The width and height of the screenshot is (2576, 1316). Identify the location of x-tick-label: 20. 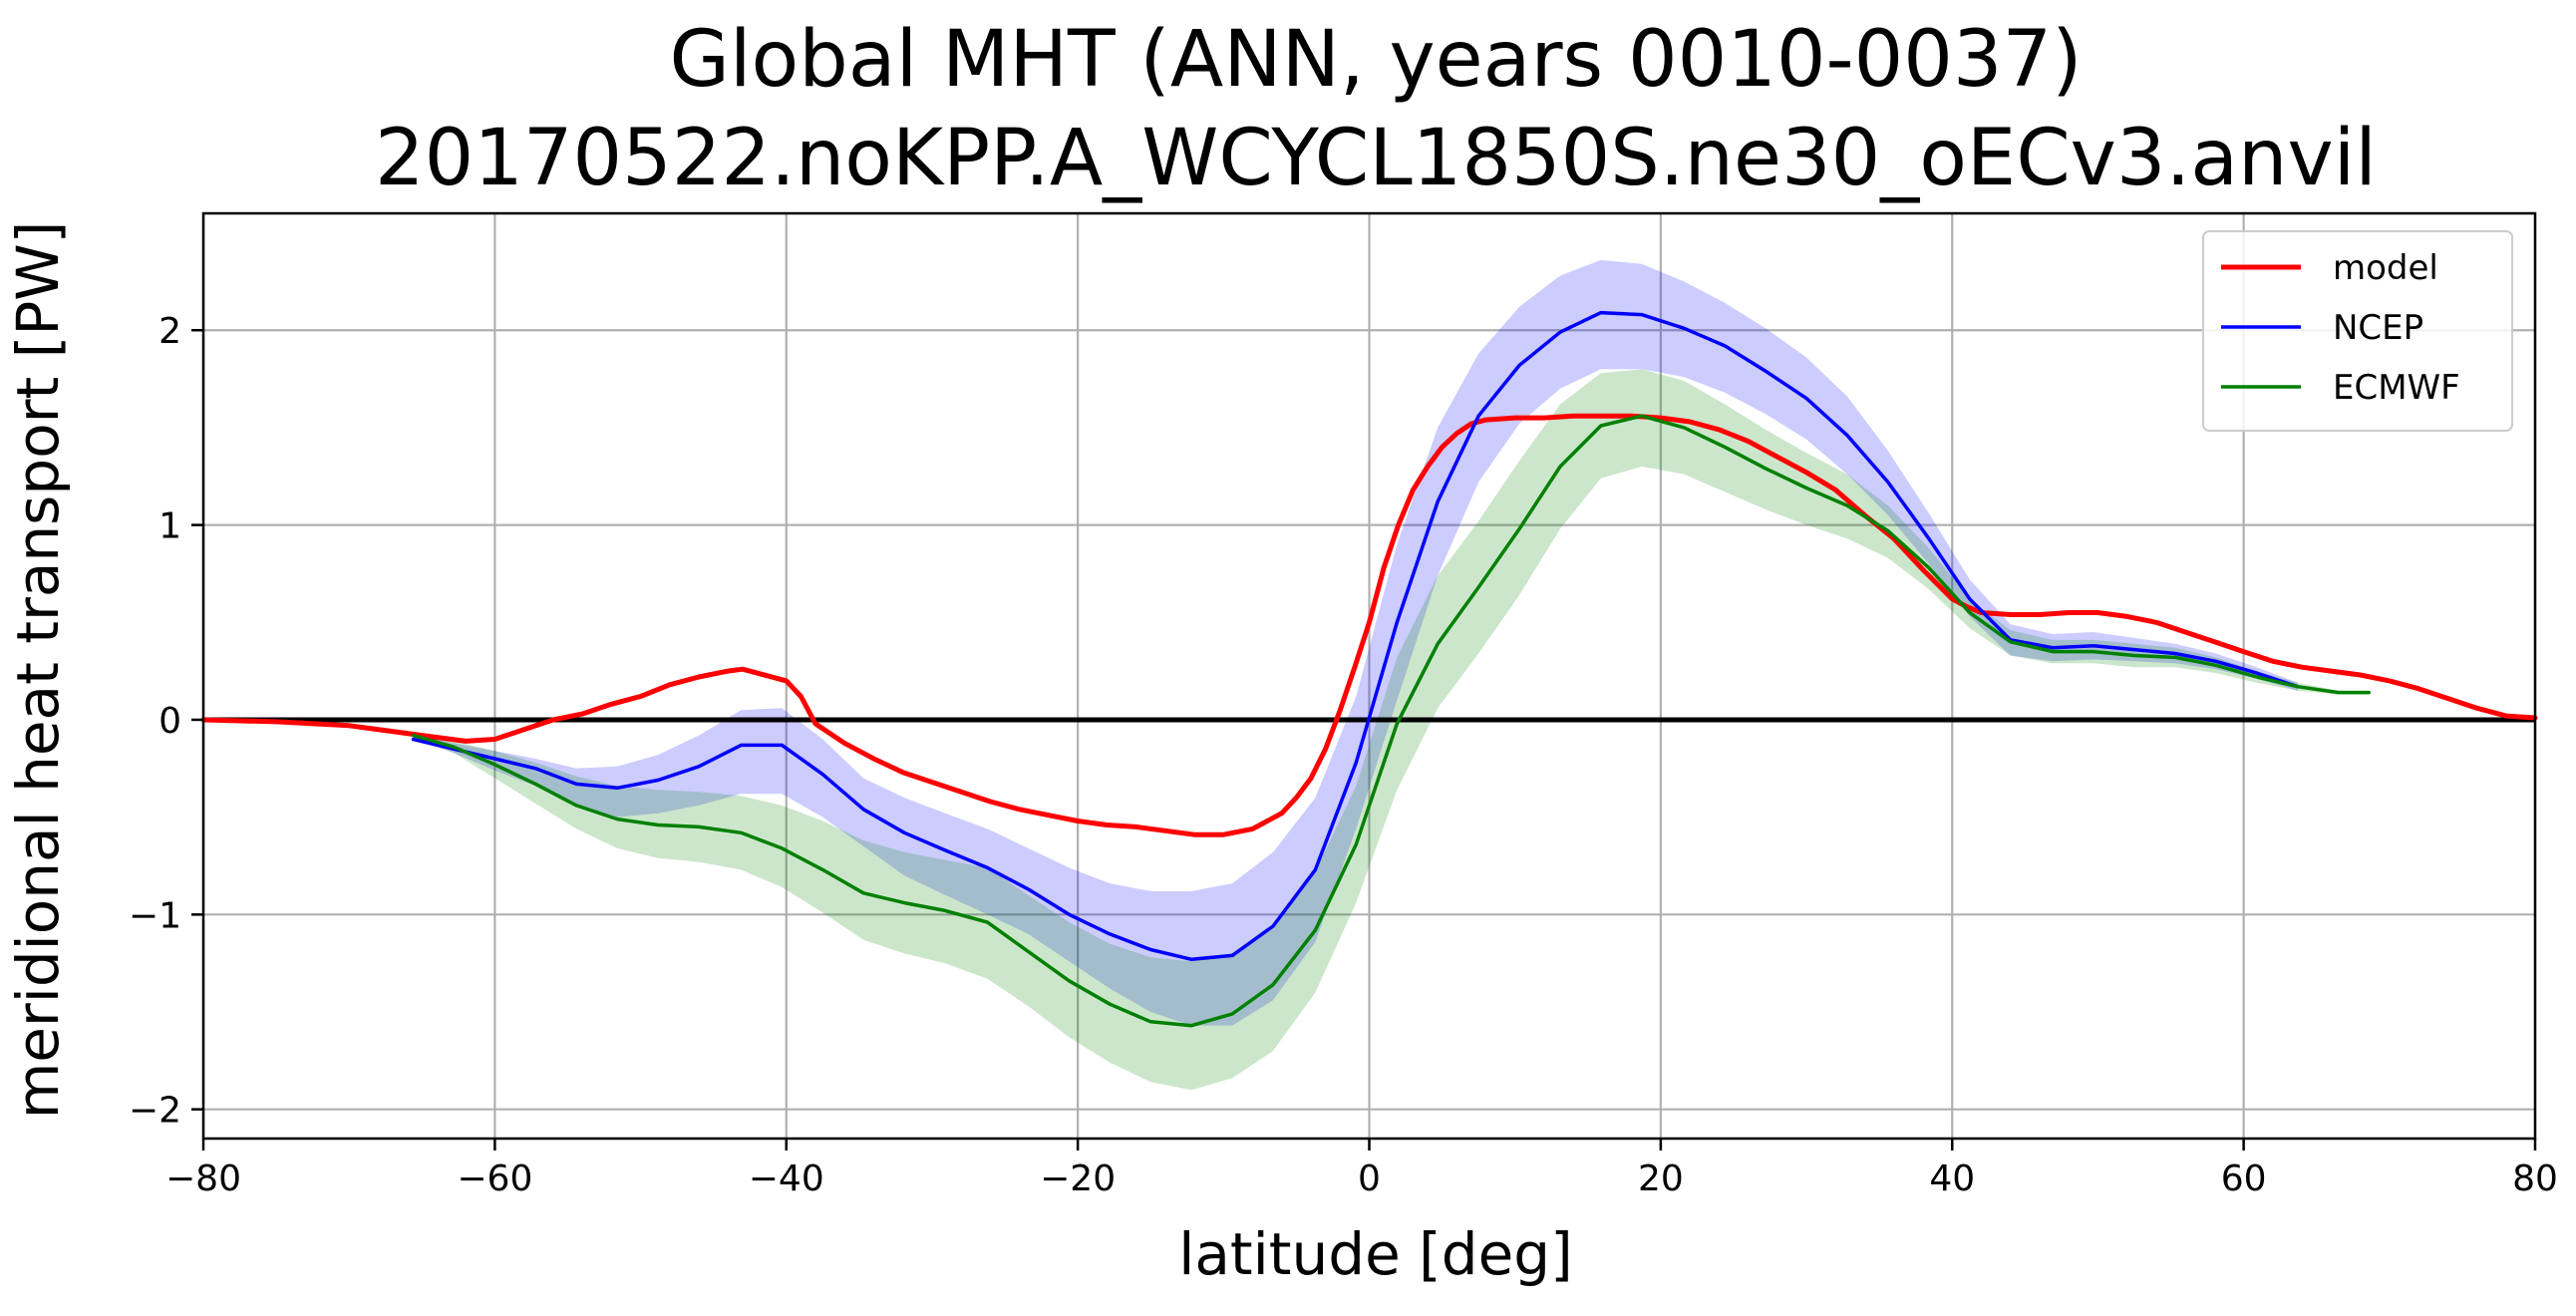
(1661, 1179).